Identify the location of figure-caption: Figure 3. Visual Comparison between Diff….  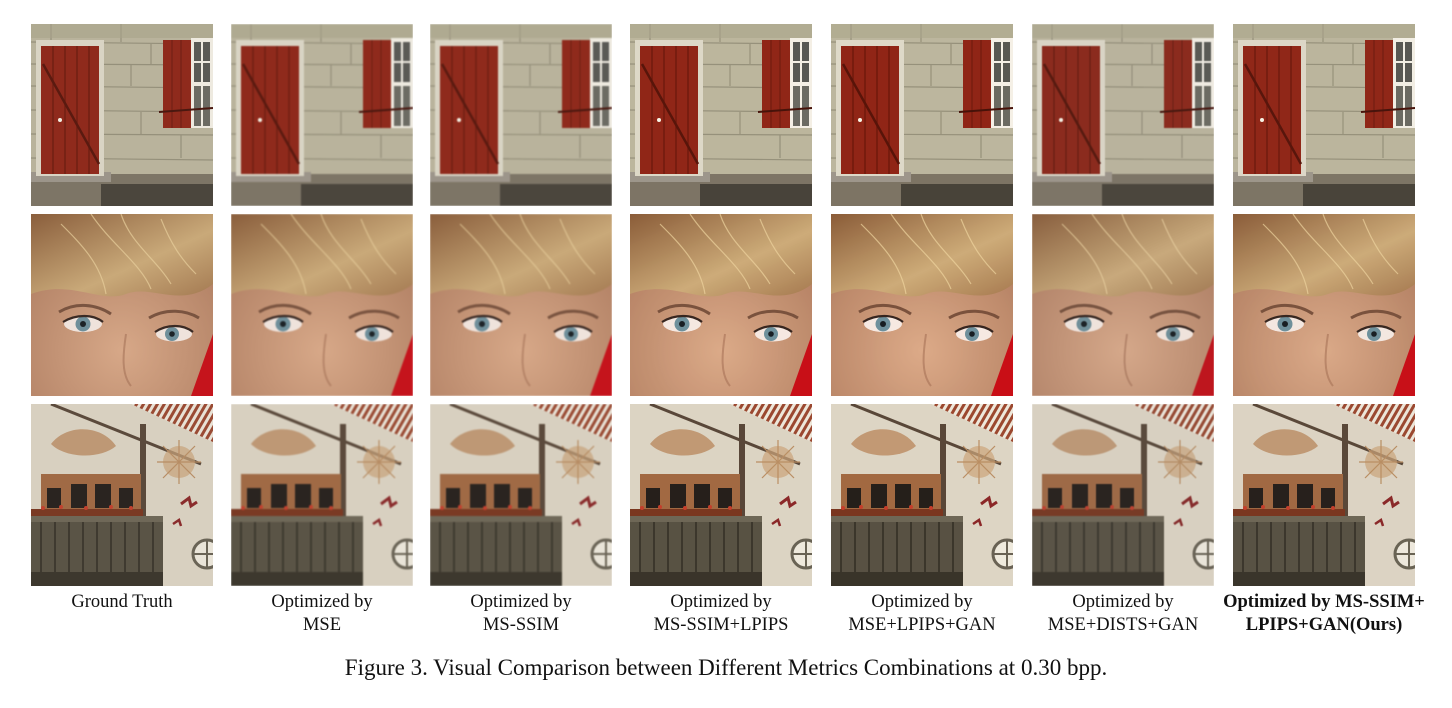
(726, 668).